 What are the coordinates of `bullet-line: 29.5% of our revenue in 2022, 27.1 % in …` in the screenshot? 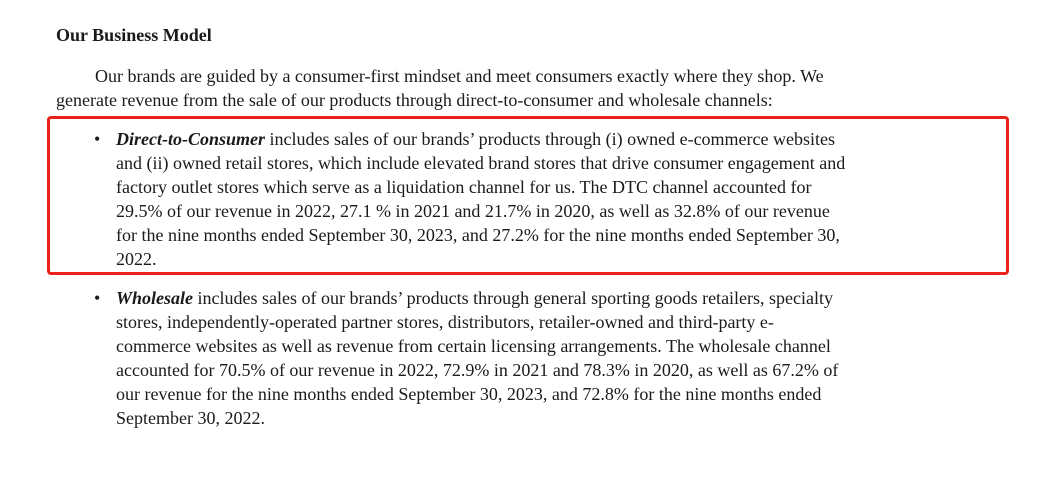 It's located at (473, 211).